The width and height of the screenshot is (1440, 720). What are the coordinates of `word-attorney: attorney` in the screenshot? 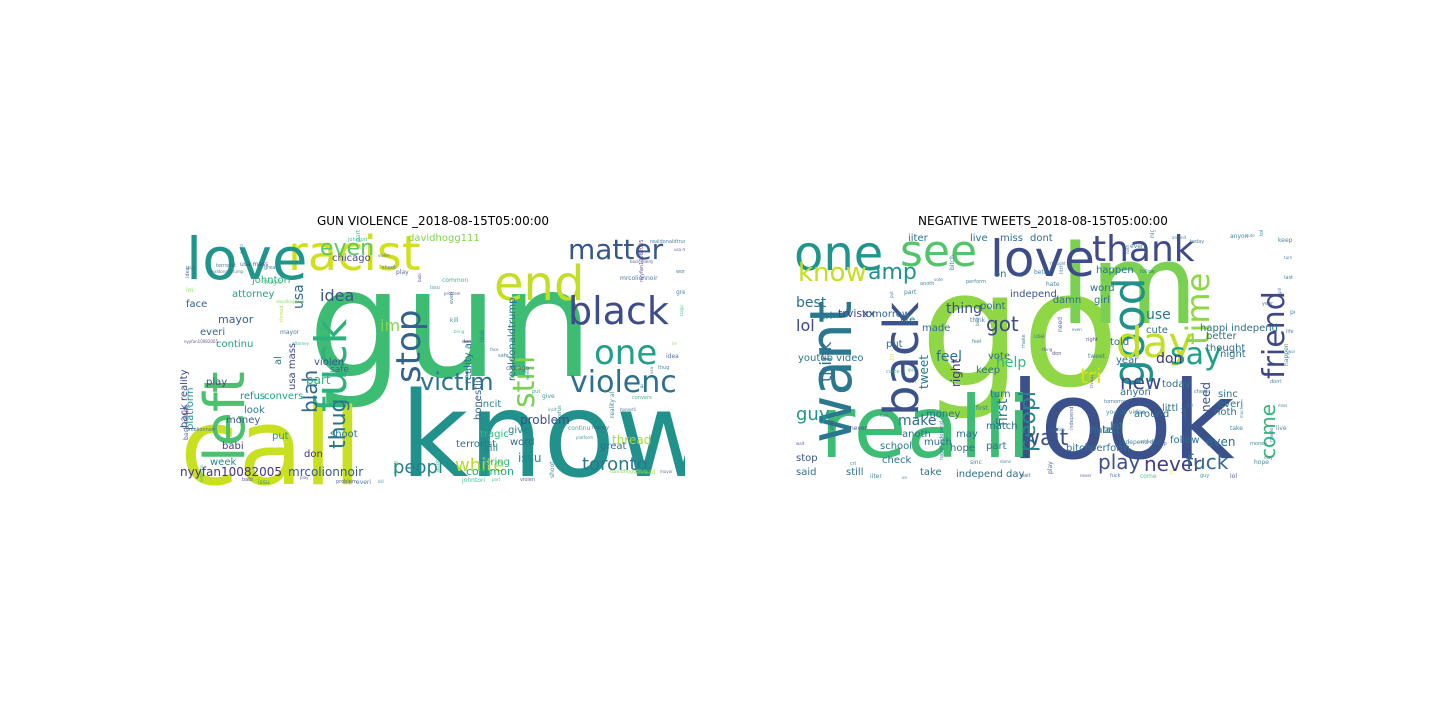 It's located at (253, 295).